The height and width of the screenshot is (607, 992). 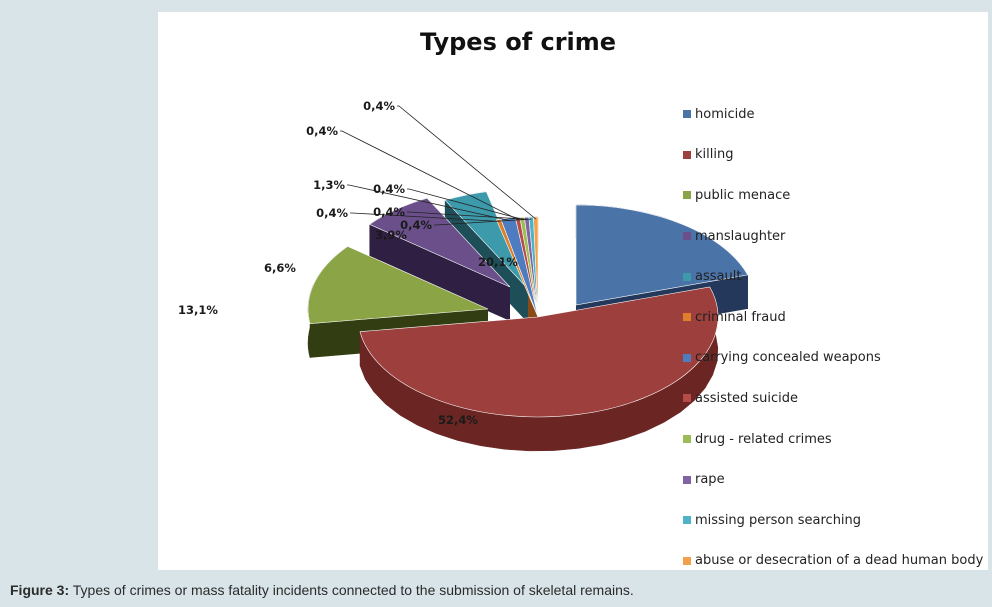 I want to click on legend-item: missing person searching, so click(x=833, y=520).